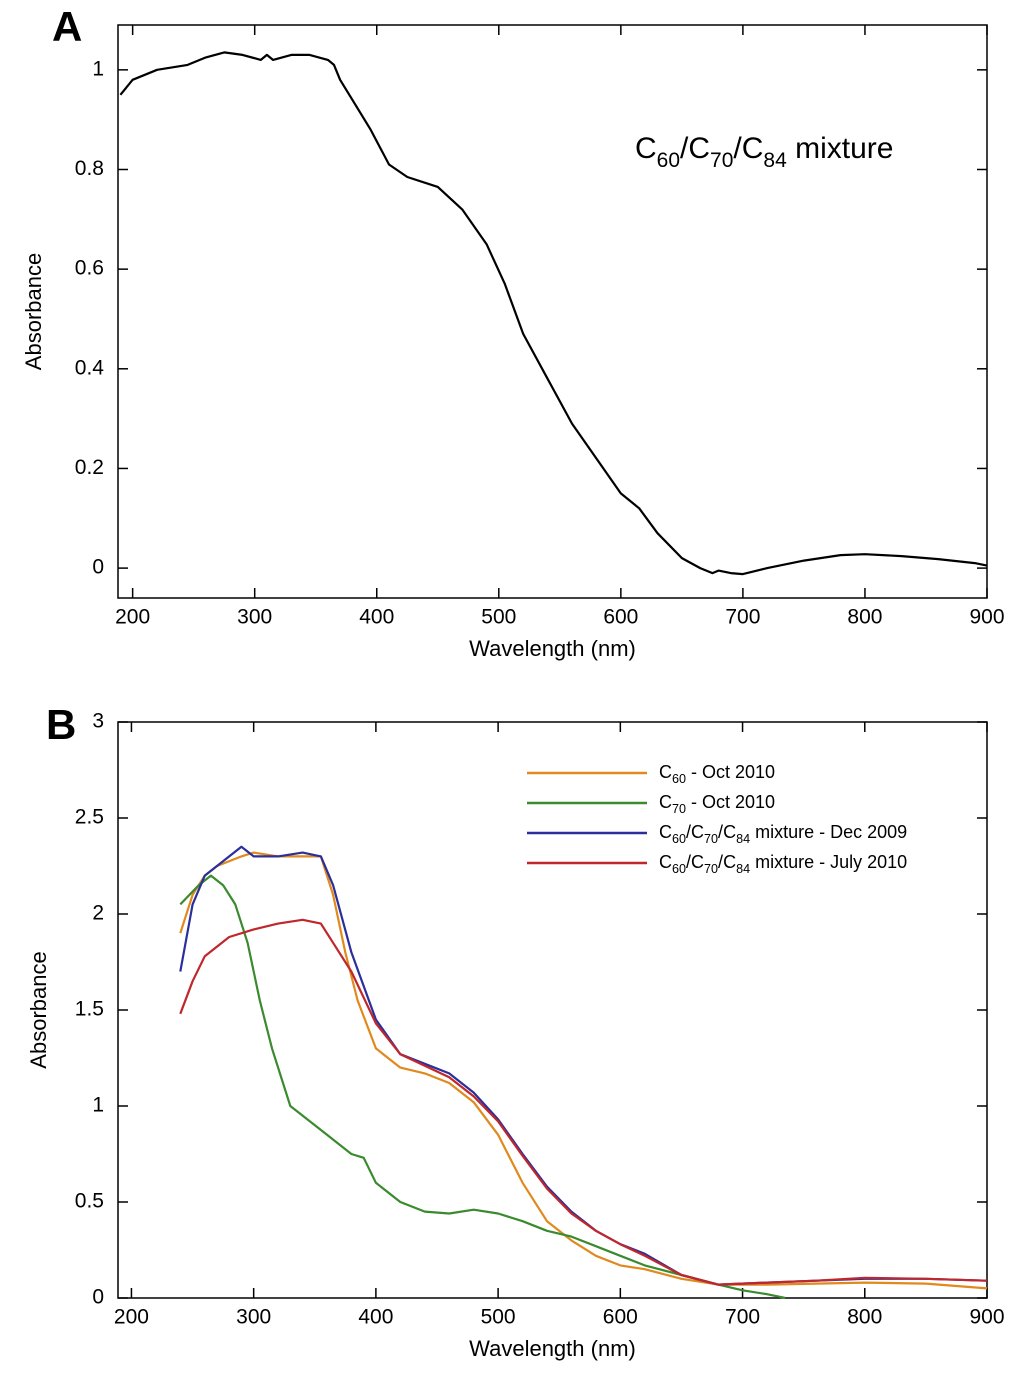 The width and height of the screenshot is (1026, 1378). I want to click on y-tick-label: 0.8, so click(89, 168).